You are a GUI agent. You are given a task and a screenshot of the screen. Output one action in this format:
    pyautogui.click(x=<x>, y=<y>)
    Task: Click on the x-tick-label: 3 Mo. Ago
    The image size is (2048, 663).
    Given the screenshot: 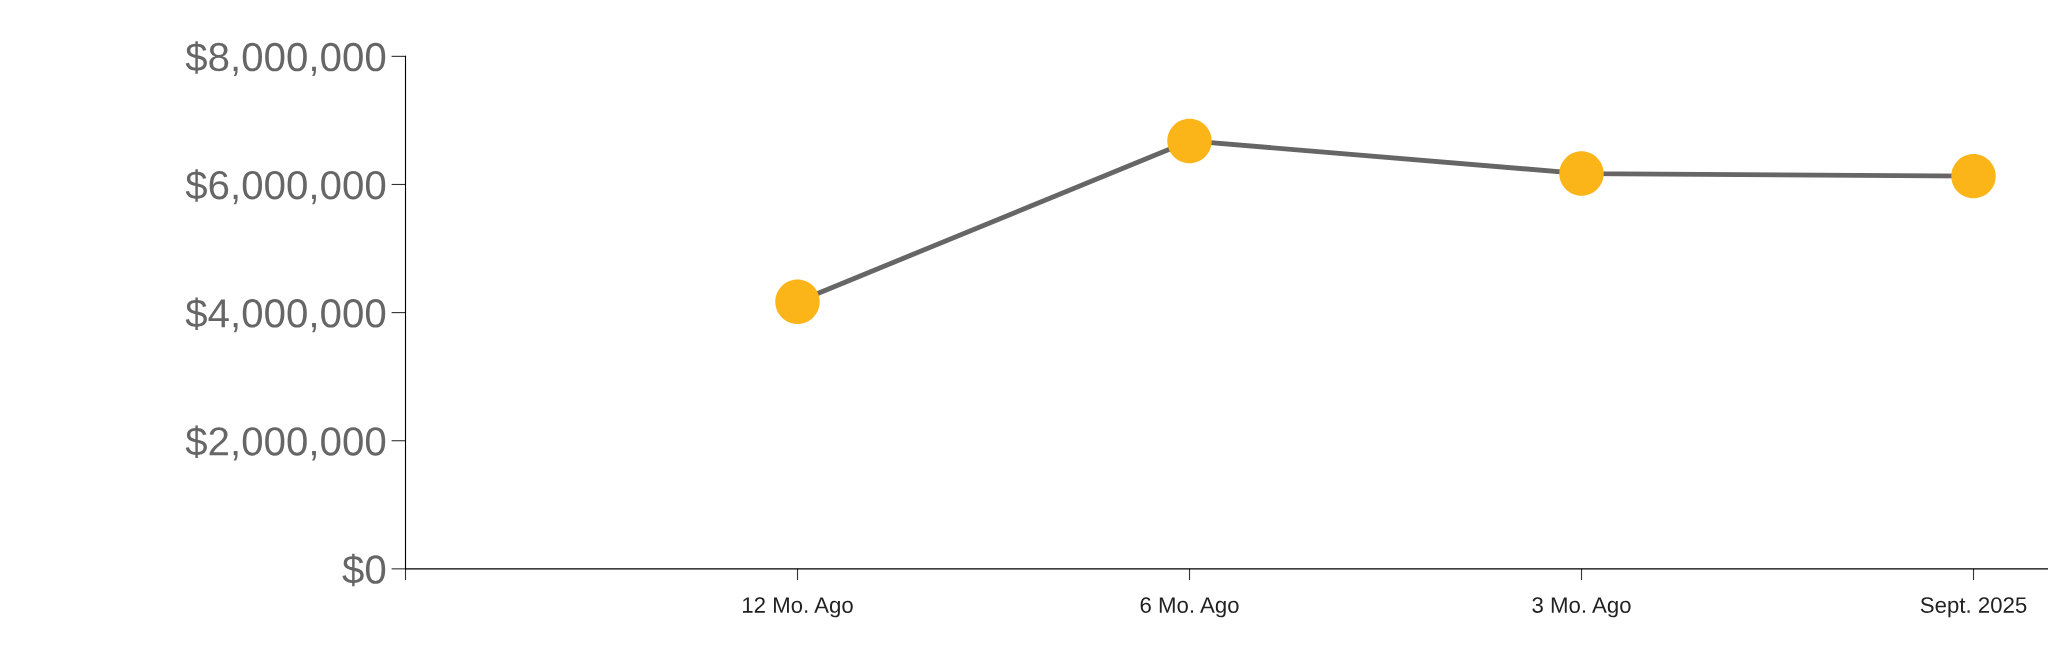 What is the action you would take?
    pyautogui.click(x=1581, y=607)
    